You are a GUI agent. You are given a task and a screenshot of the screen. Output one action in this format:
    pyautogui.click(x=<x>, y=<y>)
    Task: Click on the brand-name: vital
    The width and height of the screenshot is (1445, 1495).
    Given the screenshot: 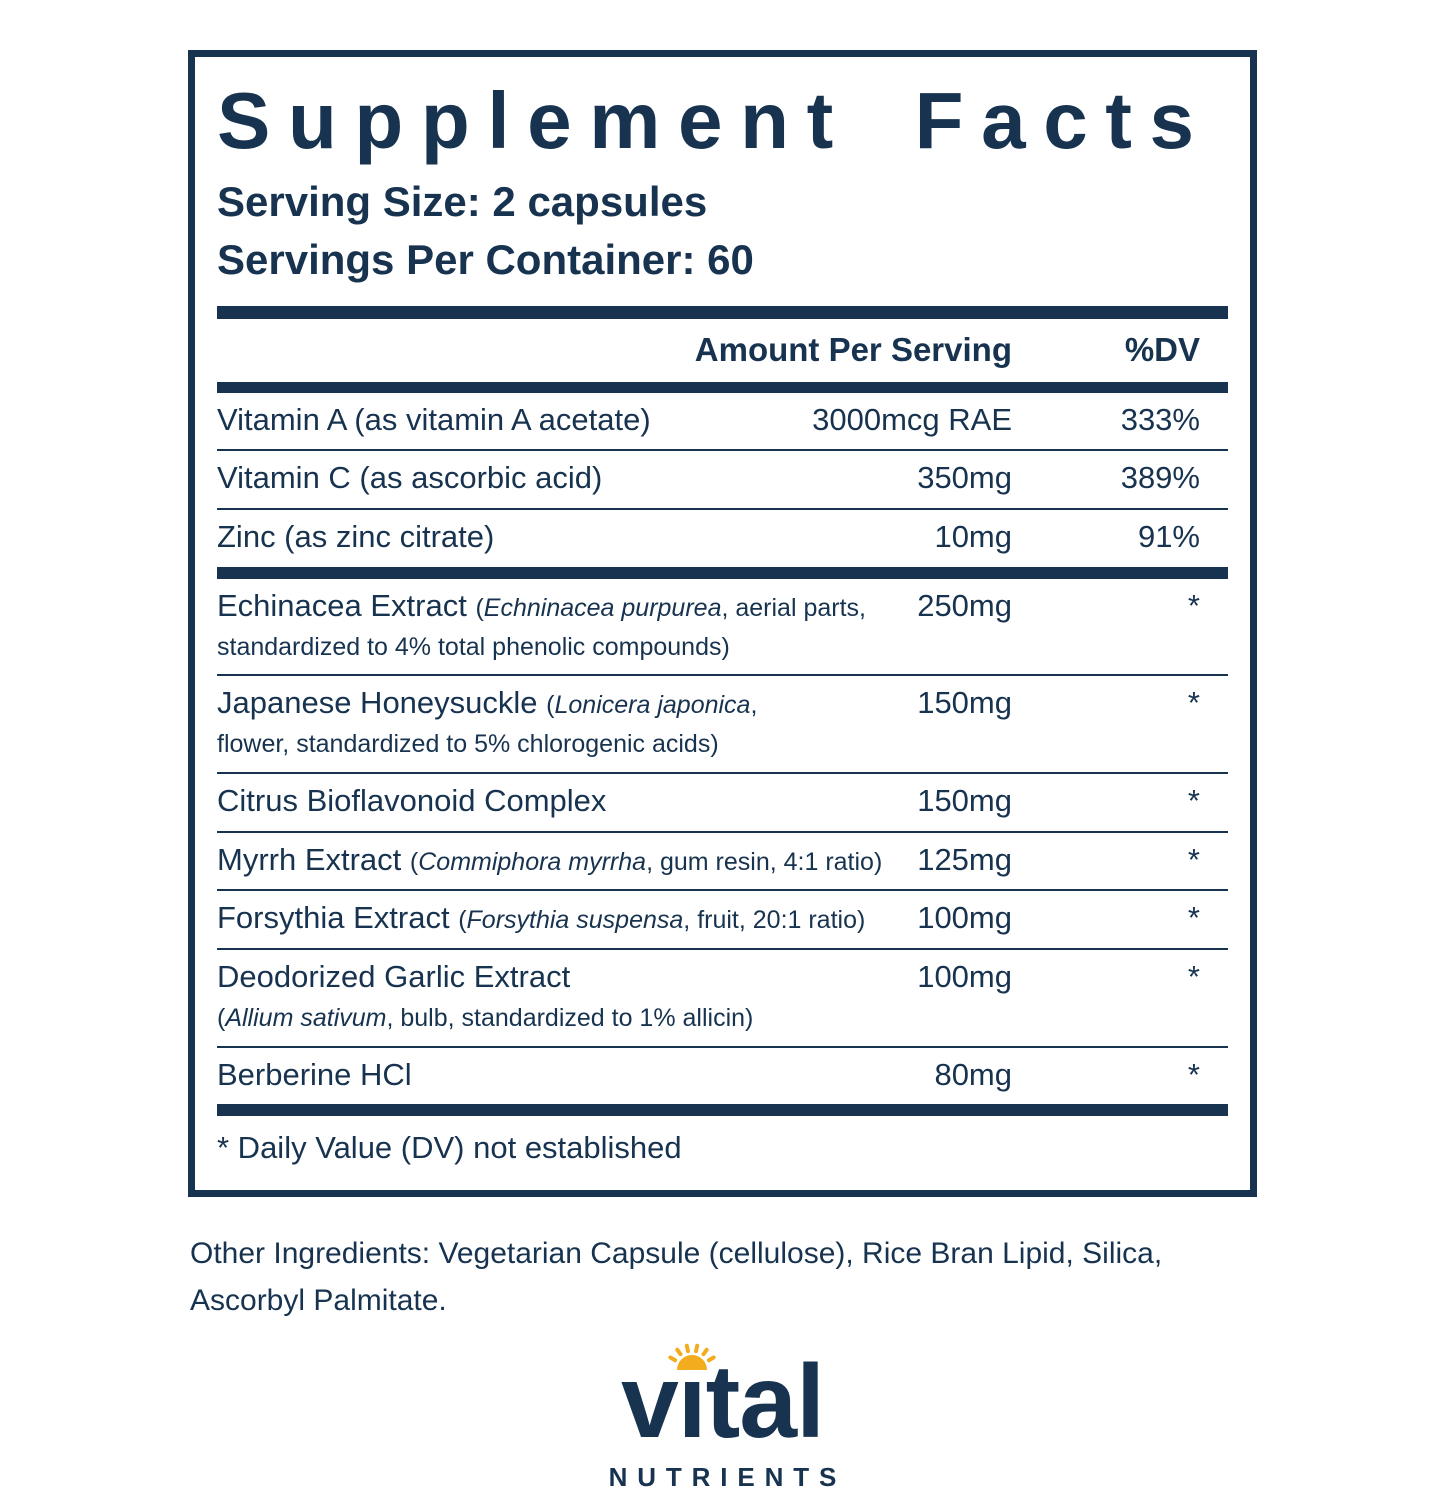 What is the action you would take?
    pyautogui.click(x=722, y=1402)
    